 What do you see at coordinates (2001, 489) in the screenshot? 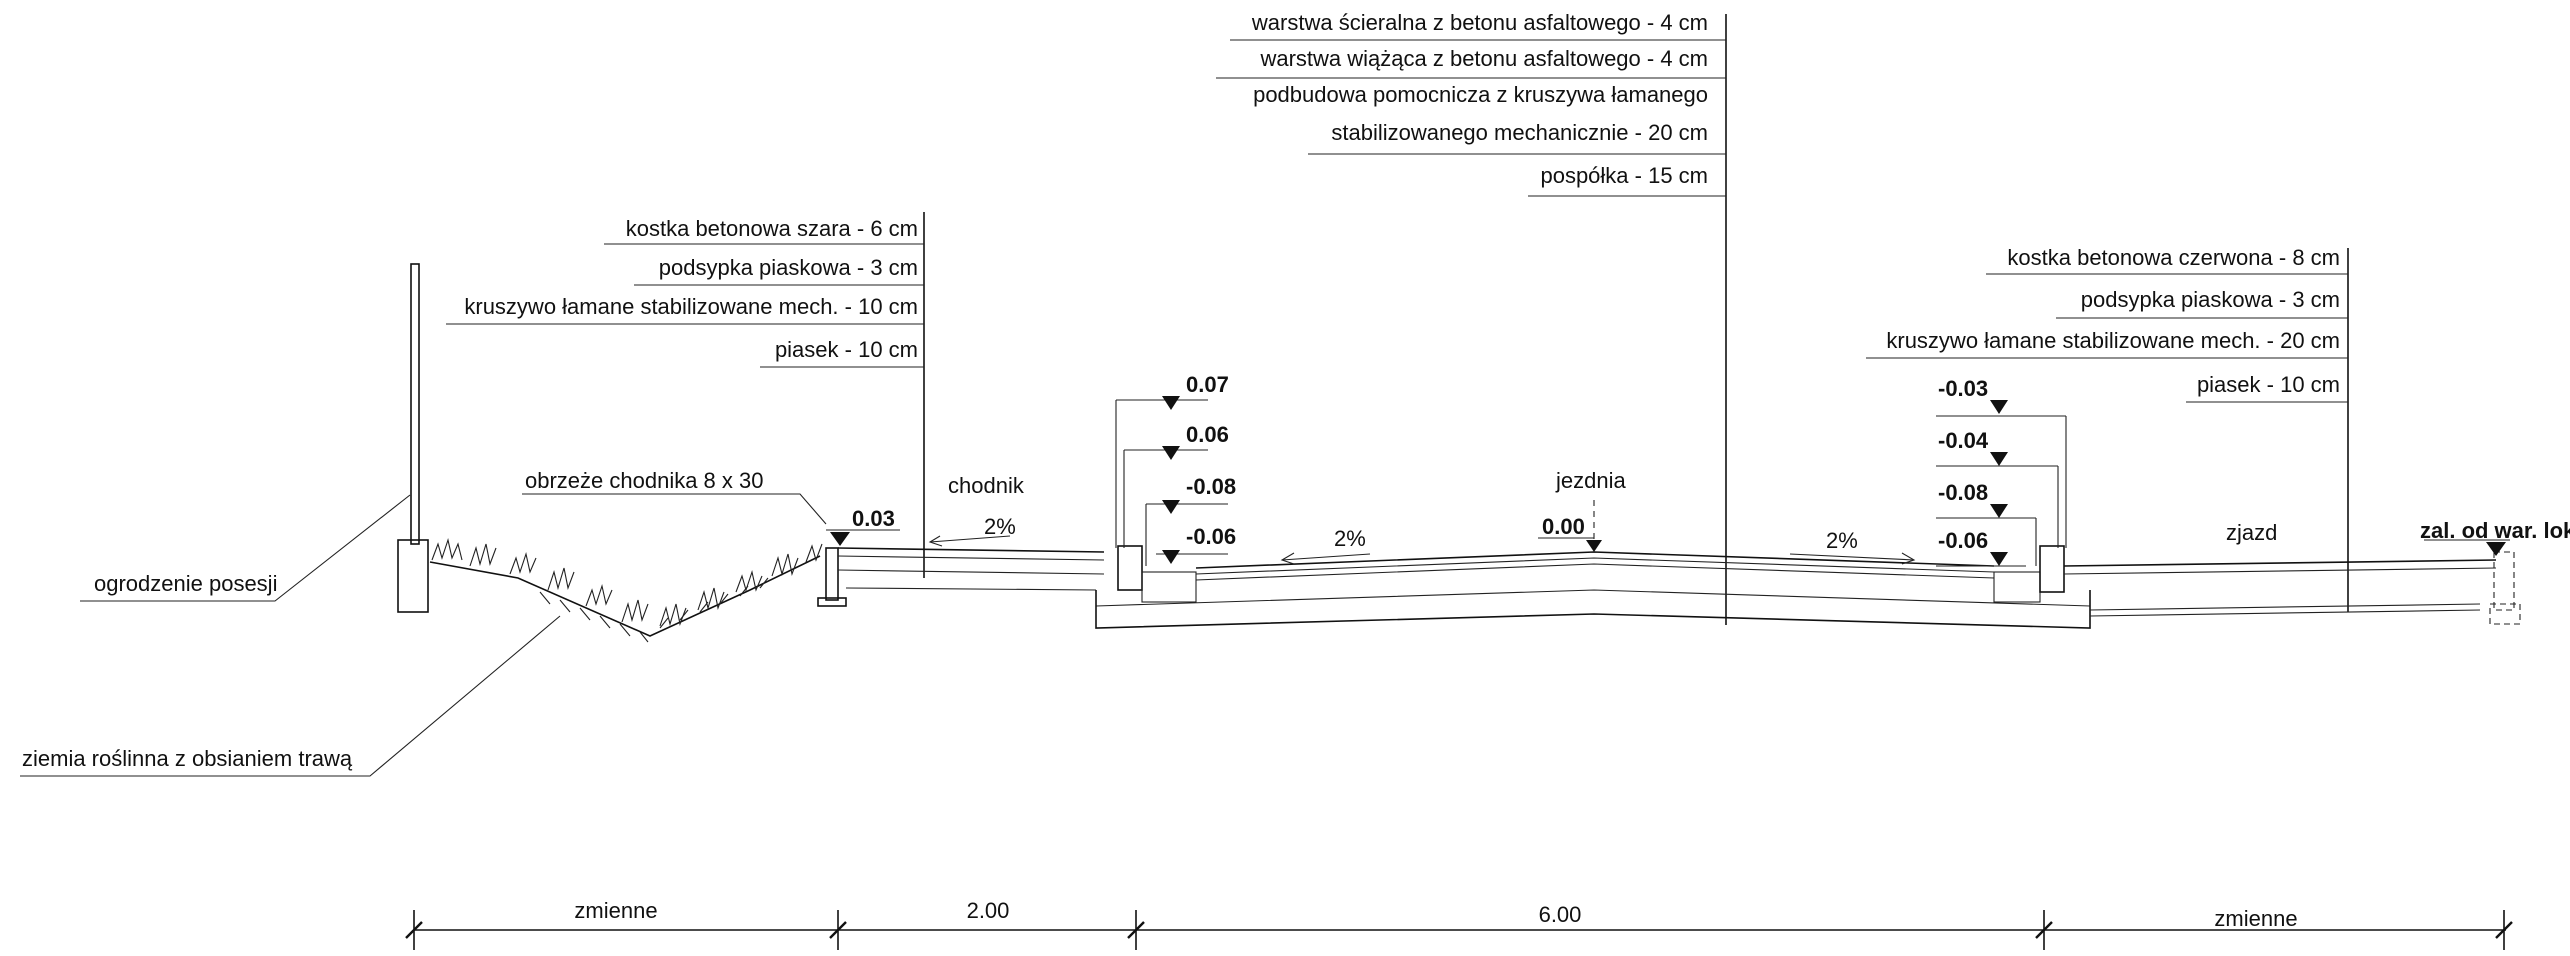
I see `right-curb: -0.03 -0.04 -0.08 -0.06` at bounding box center [2001, 489].